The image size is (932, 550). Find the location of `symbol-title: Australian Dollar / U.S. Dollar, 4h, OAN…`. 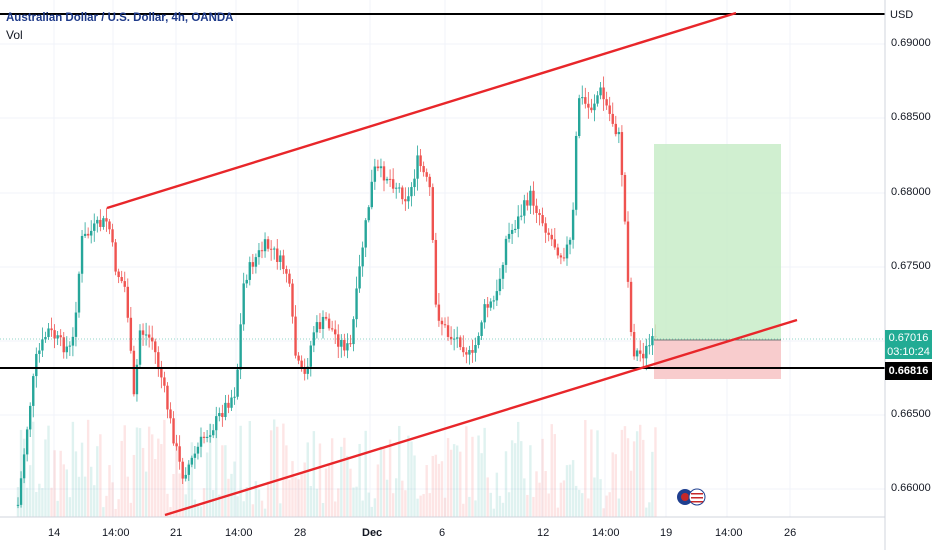

symbol-title: Australian Dollar / U.S. Dollar, 4h, OAN… is located at coordinates (120, 18).